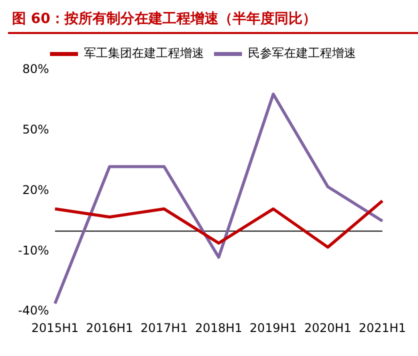 This screenshot has width=418, height=356. I want to click on x-tick-label: 2018H1, so click(218, 327).